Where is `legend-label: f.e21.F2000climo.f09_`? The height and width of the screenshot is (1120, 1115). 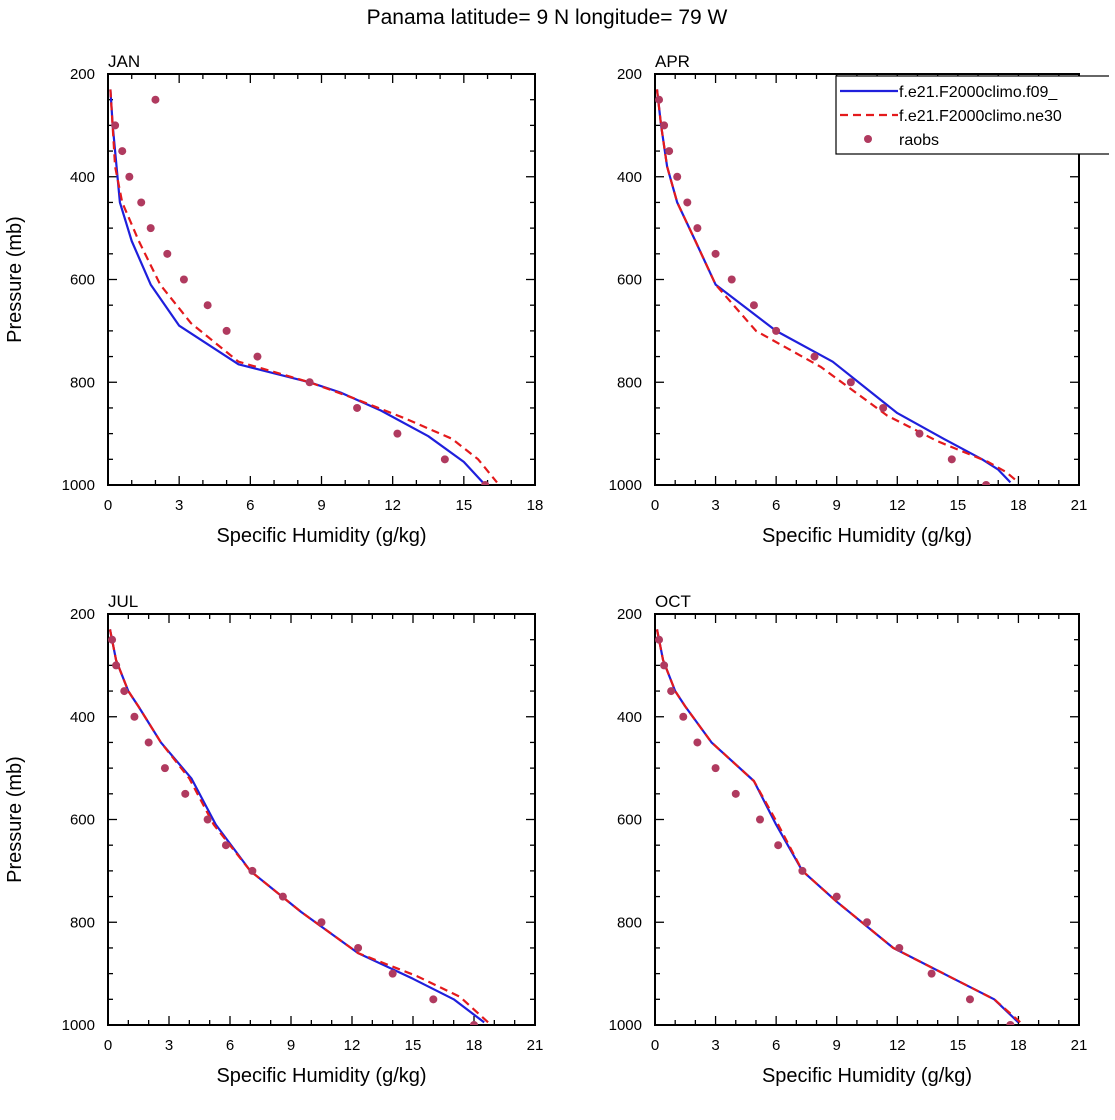 legend-label: f.e21.F2000climo.f09_ is located at coordinates (978, 92).